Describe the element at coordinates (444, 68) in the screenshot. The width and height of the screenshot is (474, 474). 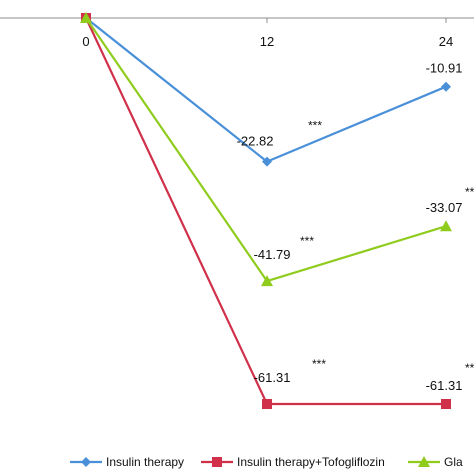
I see `data-label: -10.91` at that location.